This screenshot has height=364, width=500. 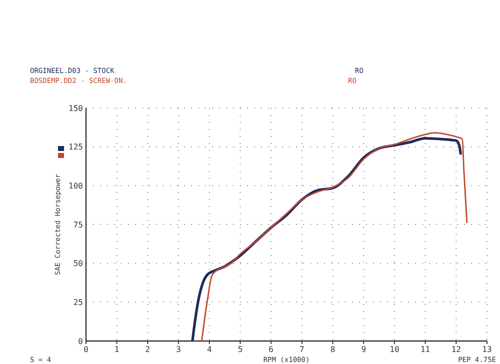 What do you see at coordinates (209, 349) in the screenshot?
I see `x-tick-label: 4` at bounding box center [209, 349].